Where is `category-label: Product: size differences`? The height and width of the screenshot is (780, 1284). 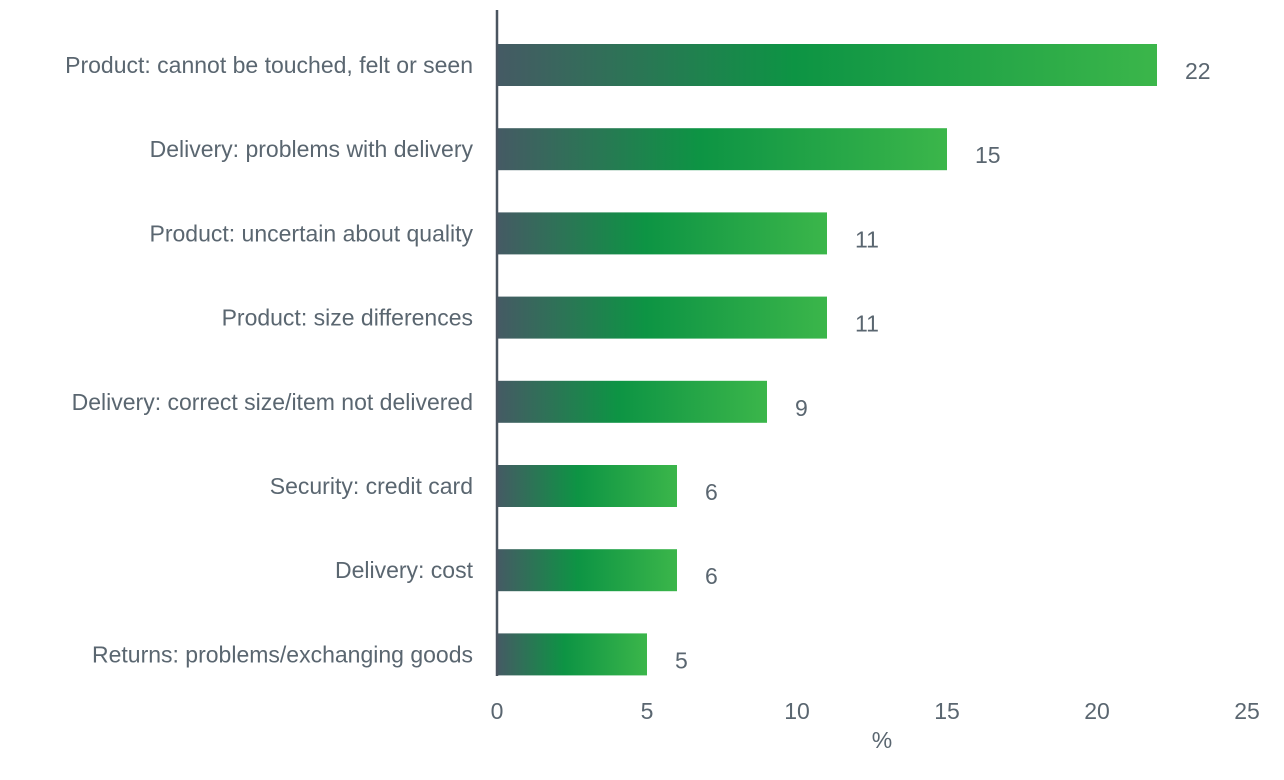
category-label: Product: size differences is located at coordinates (347, 318).